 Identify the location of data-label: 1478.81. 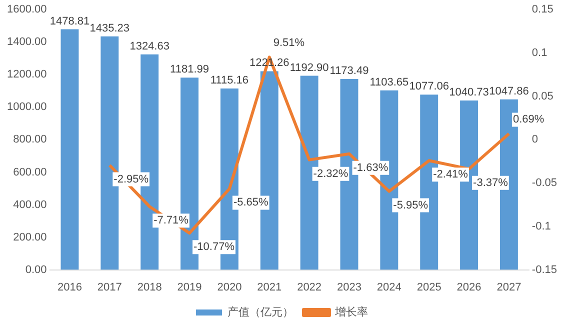
(70, 21).